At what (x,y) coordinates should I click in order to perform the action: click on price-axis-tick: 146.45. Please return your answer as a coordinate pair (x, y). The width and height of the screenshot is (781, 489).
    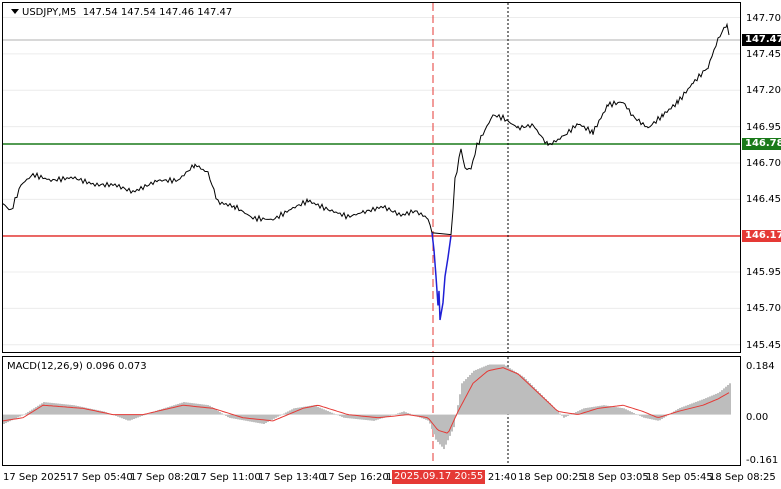
    Looking at the image, I should click on (763, 200).